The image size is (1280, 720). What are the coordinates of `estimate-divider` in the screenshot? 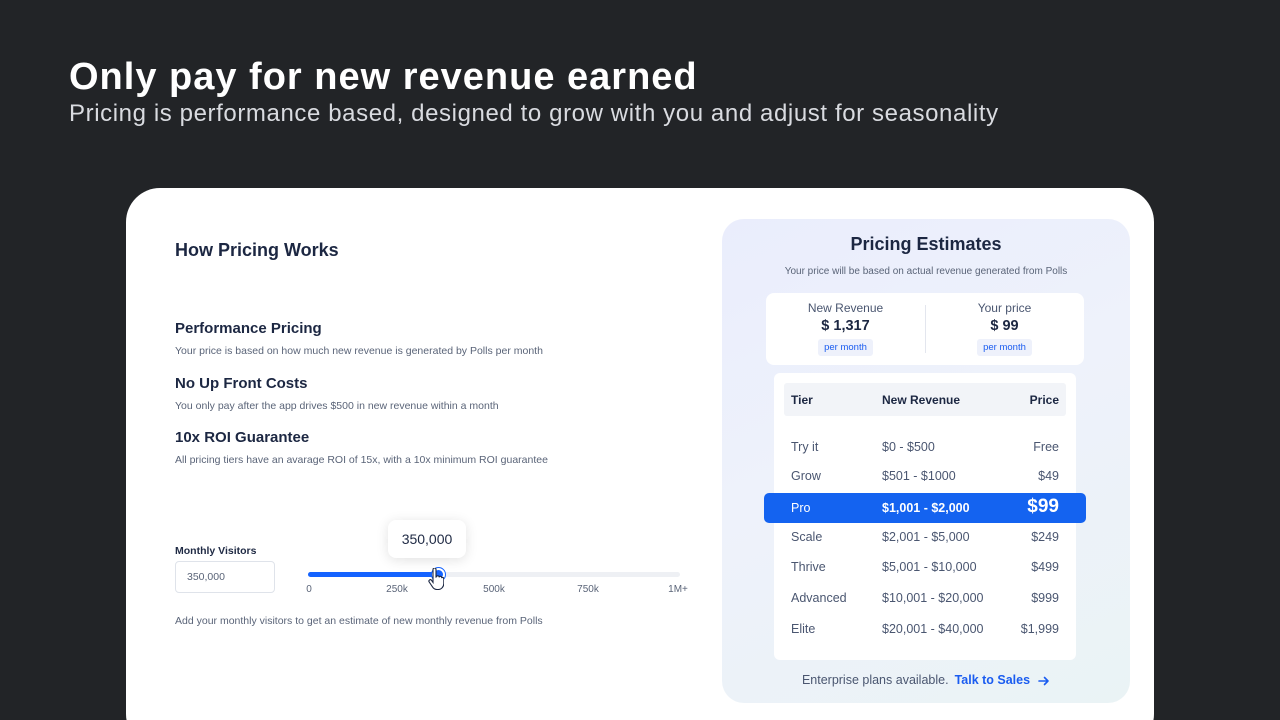 It's located at (925, 329).